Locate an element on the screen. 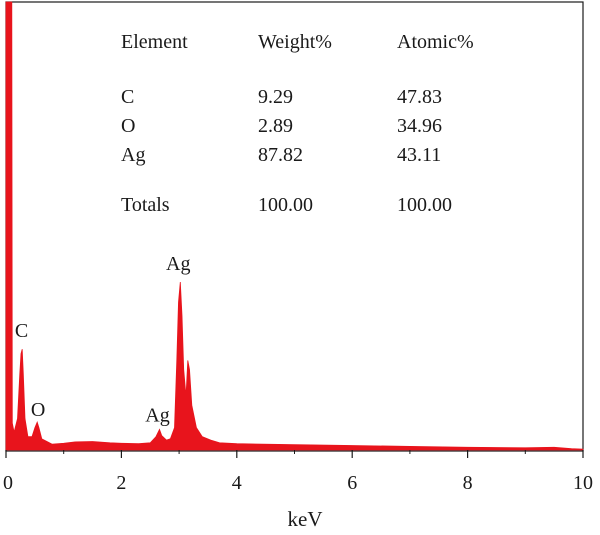  x-tick-label: 8 is located at coordinates (468, 483).